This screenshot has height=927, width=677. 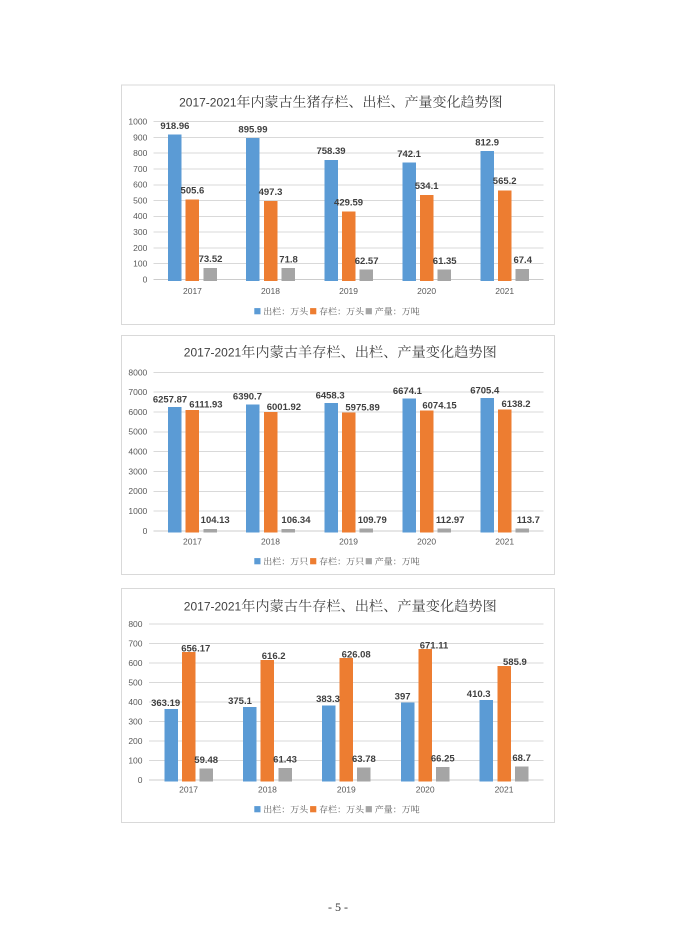 I want to click on svg-text: 383.3, so click(x=328, y=699).